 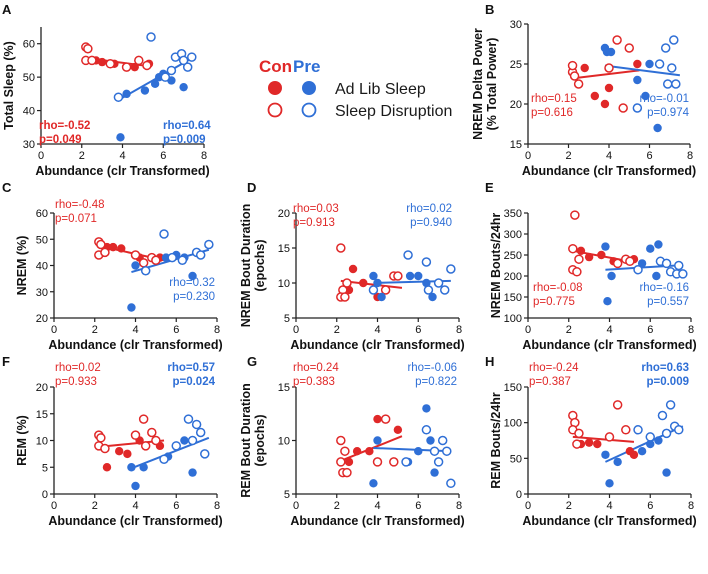 I want to click on y-tick-label: 60, so click(x=29, y=45).